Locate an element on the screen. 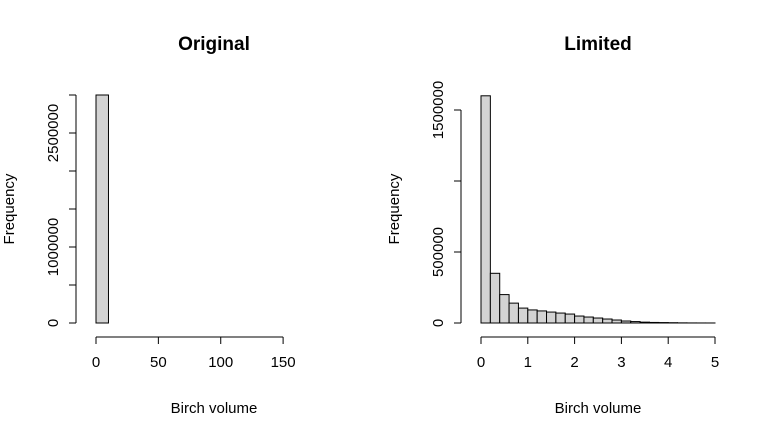 The image size is (770, 440). y-tick-label: 500000 is located at coordinates (438, 252).